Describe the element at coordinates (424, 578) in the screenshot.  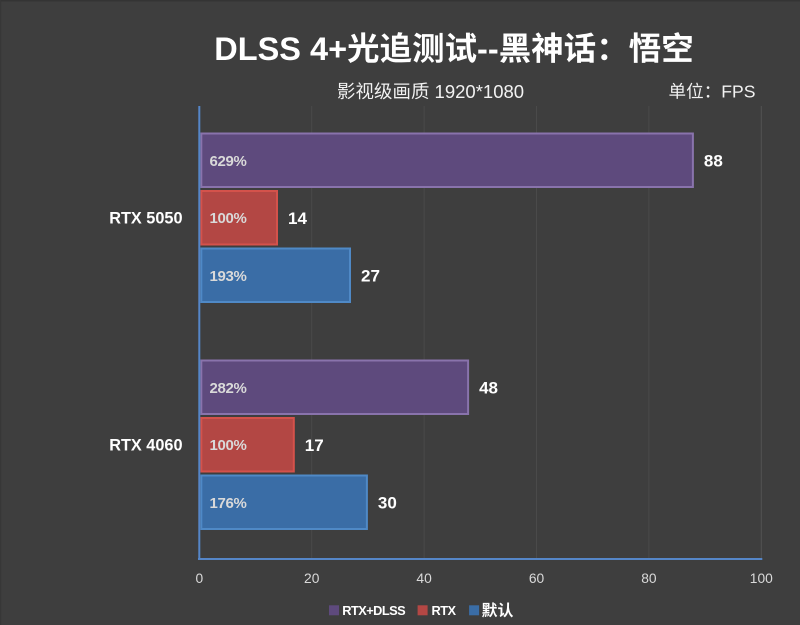
I see `svg-text: 40` at that location.